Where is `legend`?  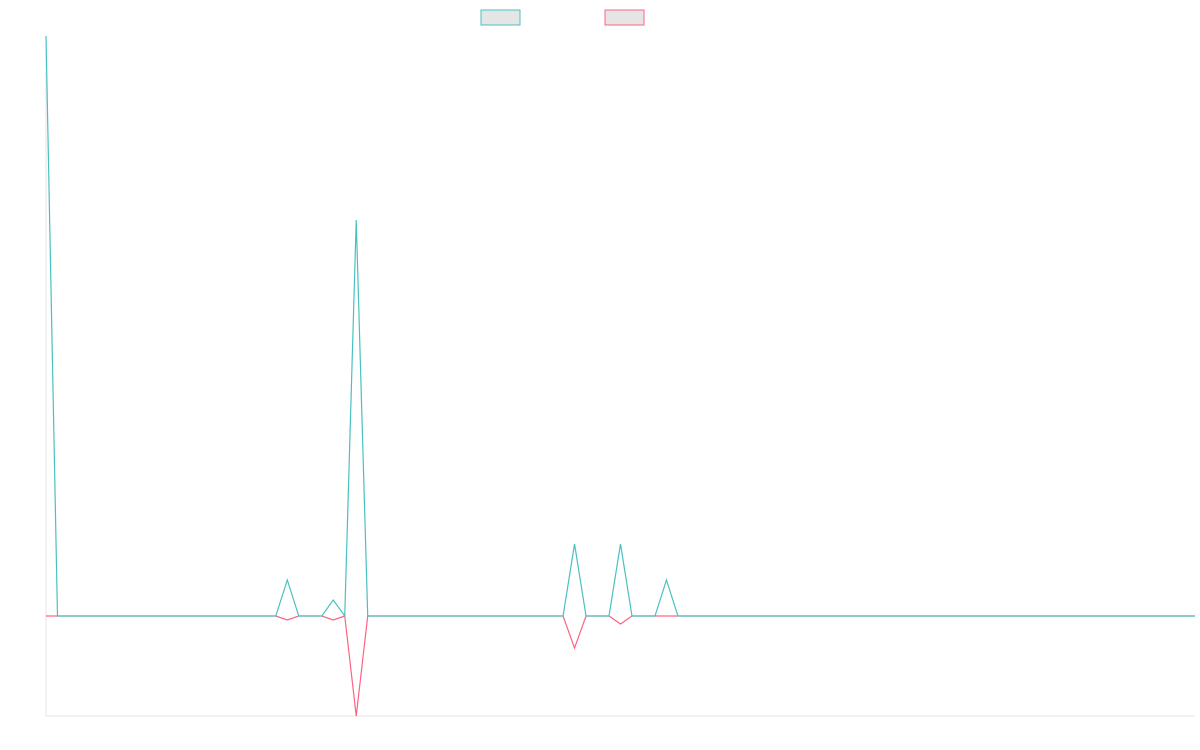 legend is located at coordinates (562, 17).